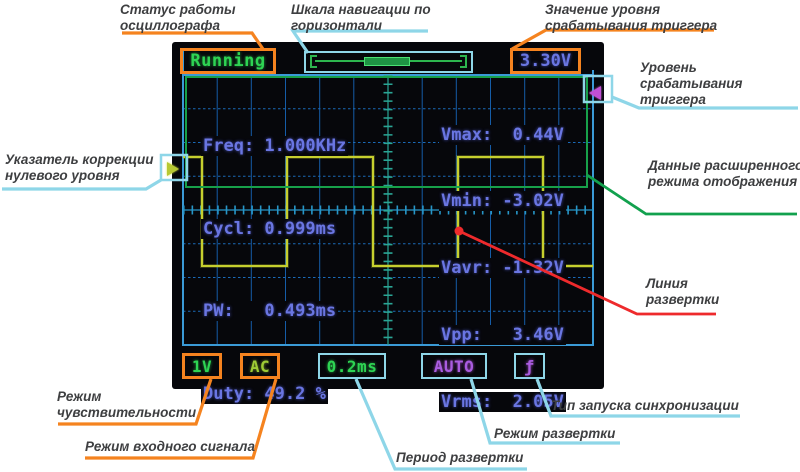 The height and width of the screenshot is (472, 800). I want to click on trigger-voltage-box: 3.30V, so click(545, 61).